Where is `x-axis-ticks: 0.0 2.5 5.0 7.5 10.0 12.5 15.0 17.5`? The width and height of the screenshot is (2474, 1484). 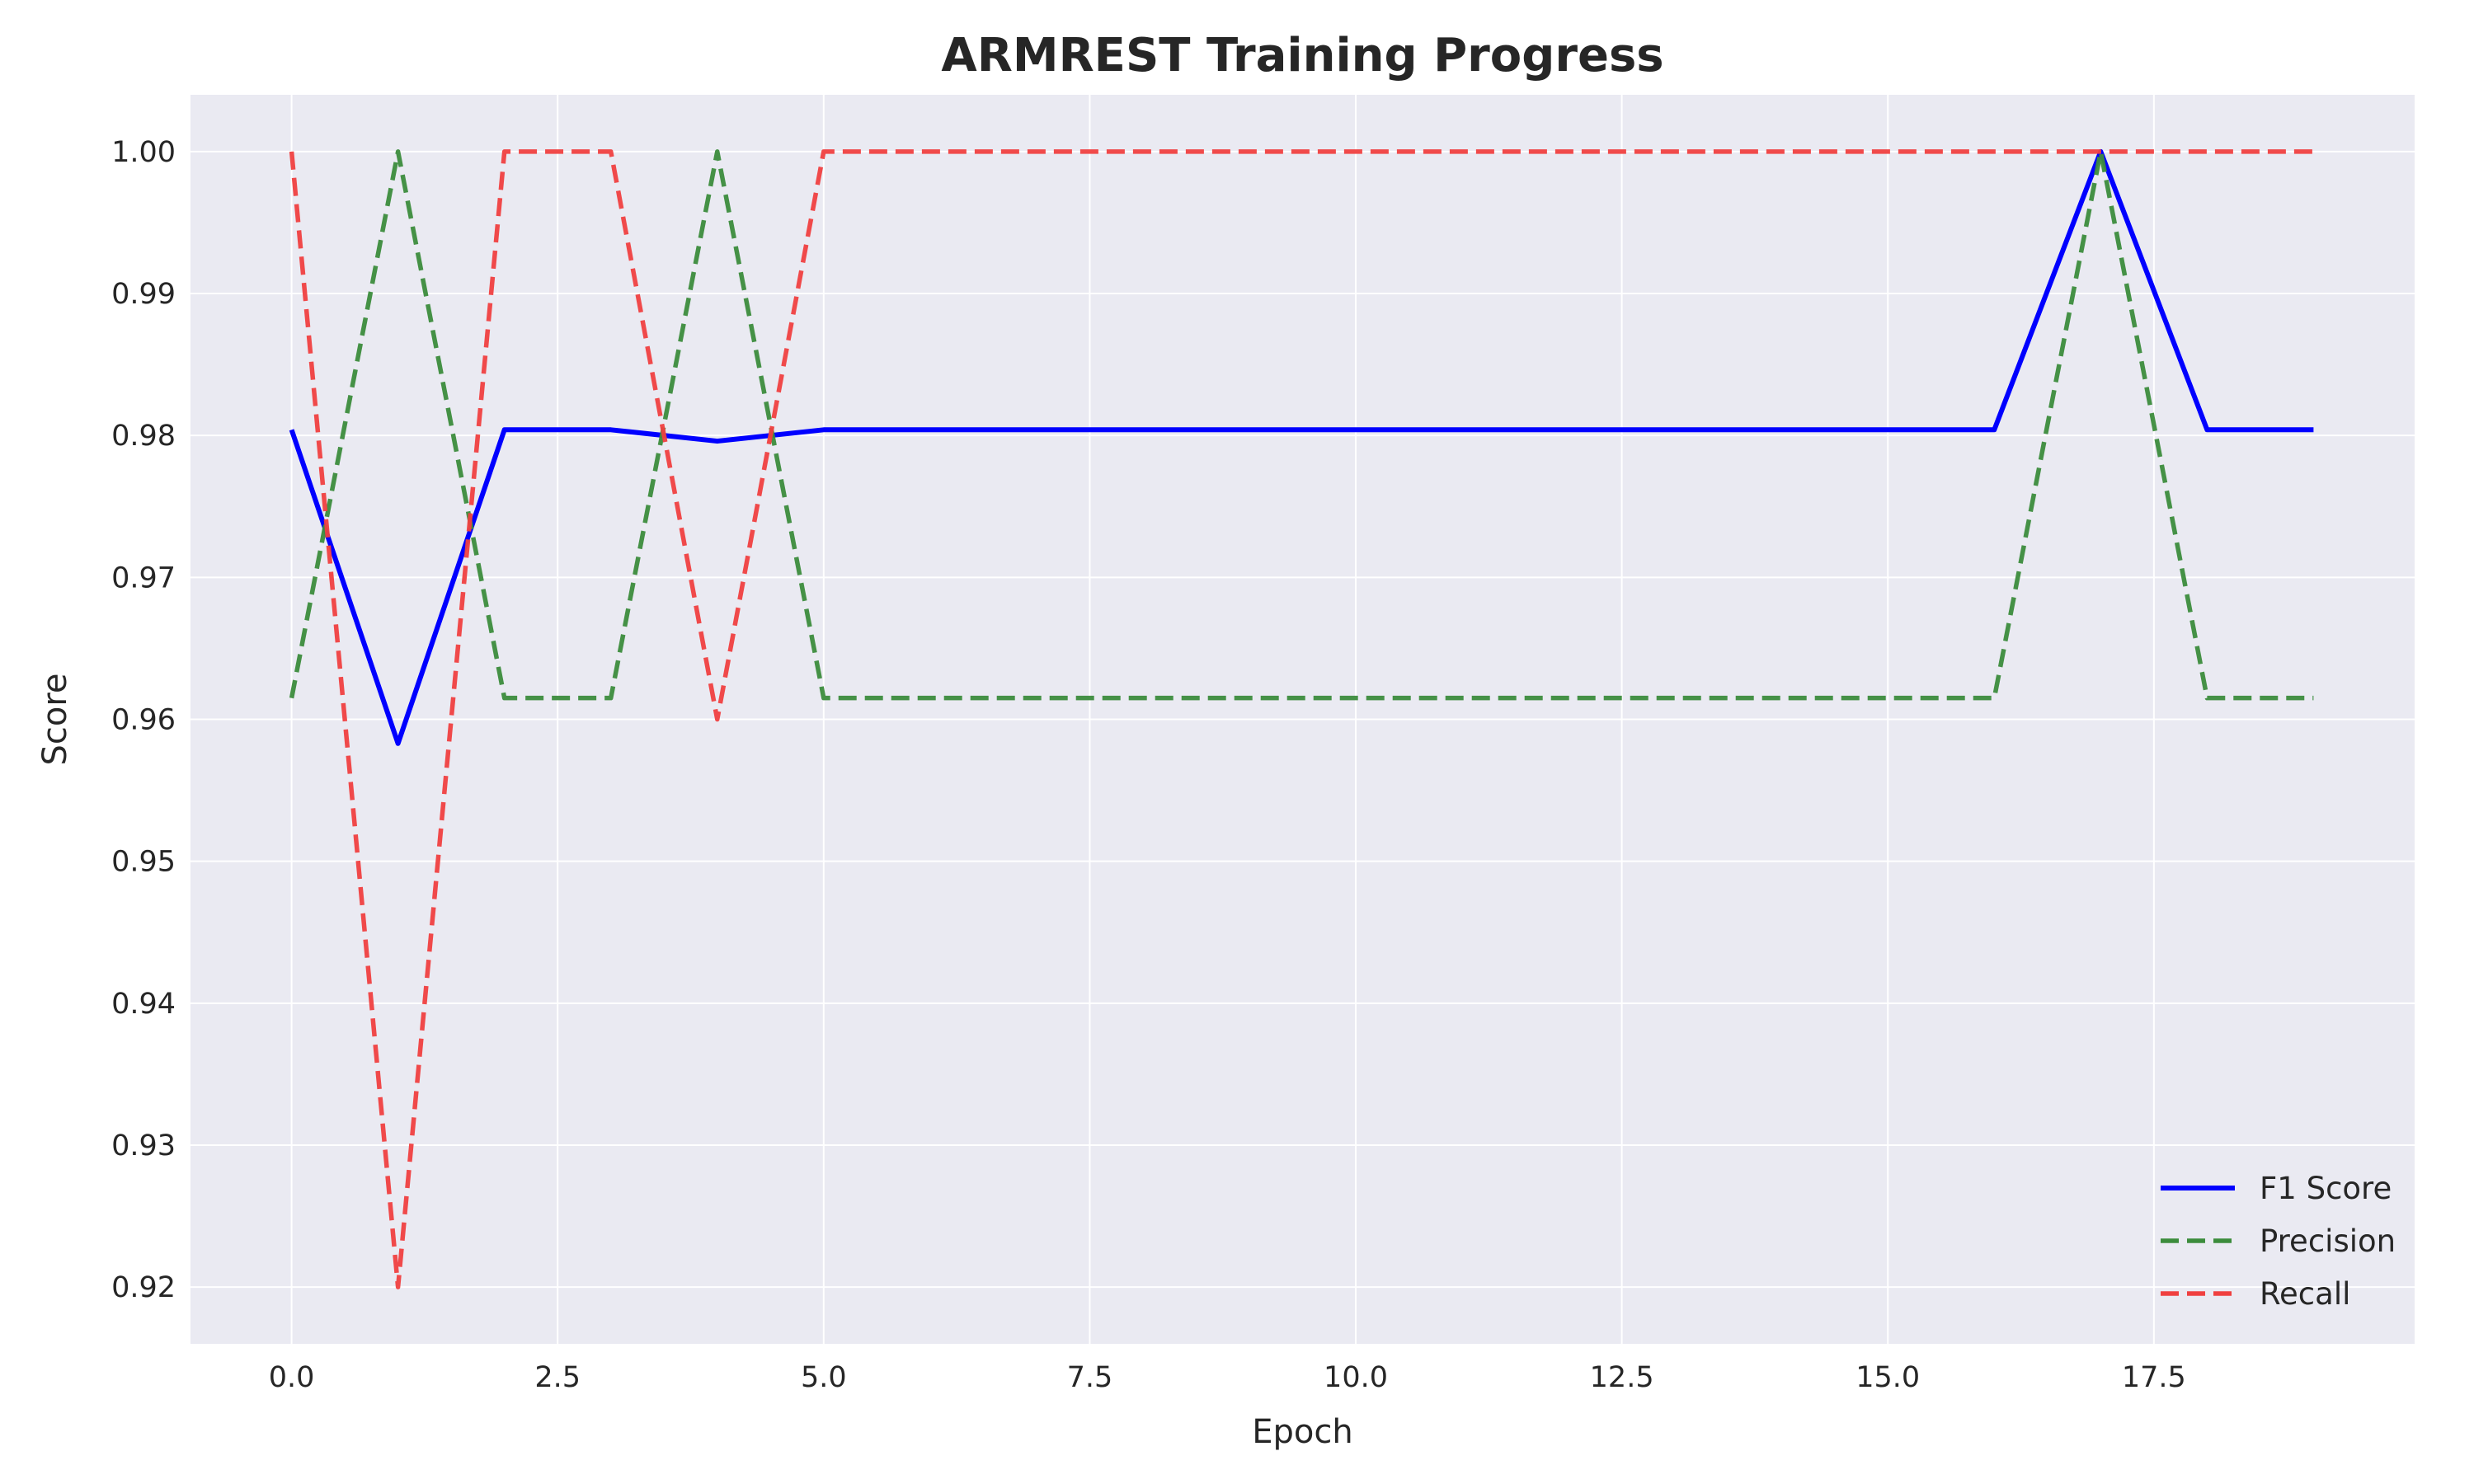 x-axis-ticks: 0.0 2.5 5.0 7.5 10.0 12.5 15.0 17.5 is located at coordinates (1227, 1377).